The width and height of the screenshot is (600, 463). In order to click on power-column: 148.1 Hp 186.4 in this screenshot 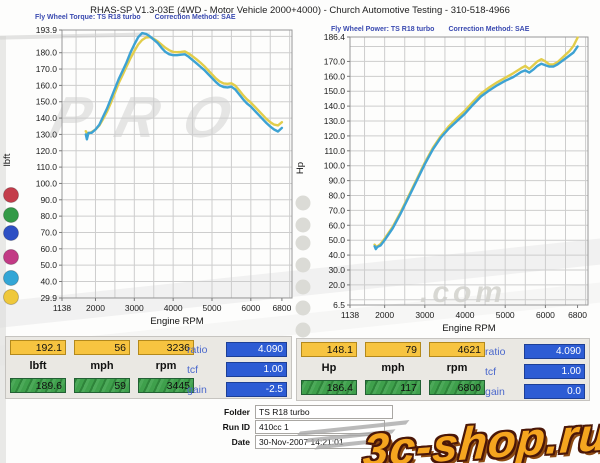, I will do `click(329, 368)`.